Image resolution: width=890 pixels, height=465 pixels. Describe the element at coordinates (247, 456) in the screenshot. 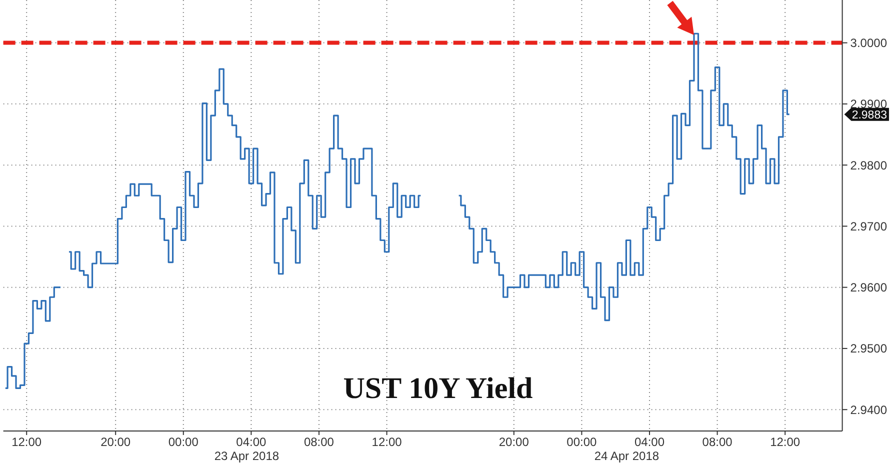

I see `text: 23 Apr 2018` at that location.